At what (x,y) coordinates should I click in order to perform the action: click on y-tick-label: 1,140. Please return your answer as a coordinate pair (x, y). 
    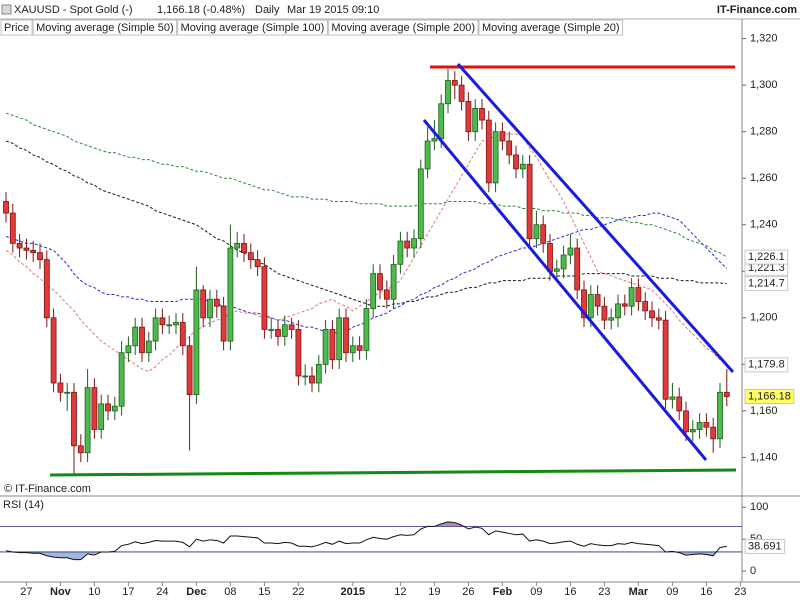
    Looking at the image, I should click on (764, 457).